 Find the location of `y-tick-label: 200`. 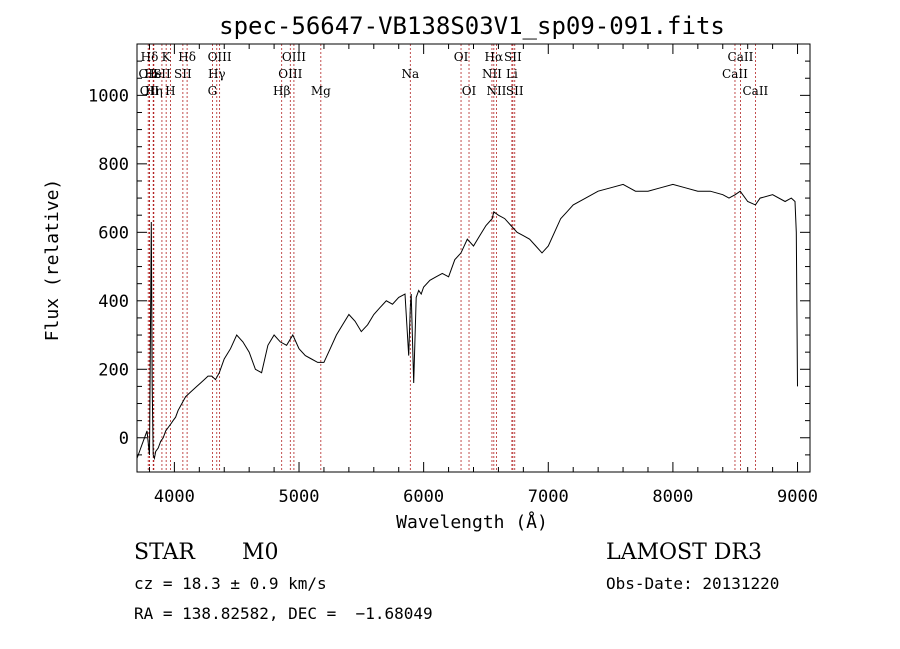

y-tick-label: 200 is located at coordinates (113, 370).